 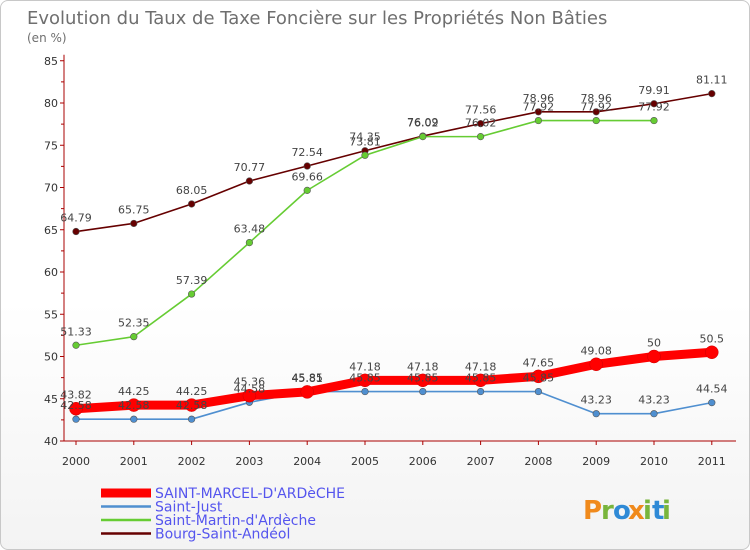 What do you see at coordinates (423, 461) in the screenshot?
I see `x-tick-label: 2006` at bounding box center [423, 461].